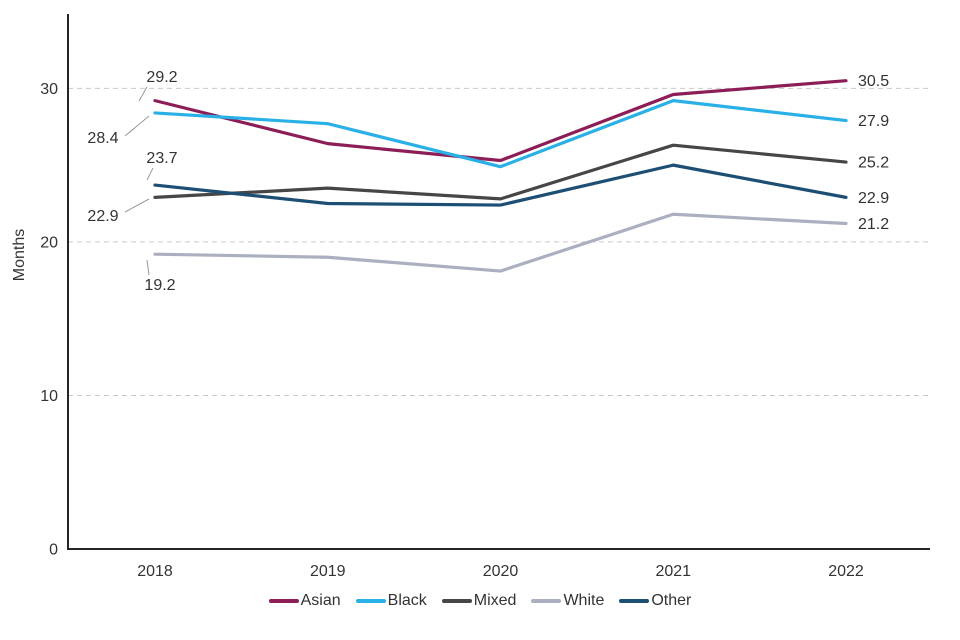 This screenshot has width=960, height=640. What do you see at coordinates (873, 163) in the screenshot?
I see `data-label-end-mixed: 25.2` at bounding box center [873, 163].